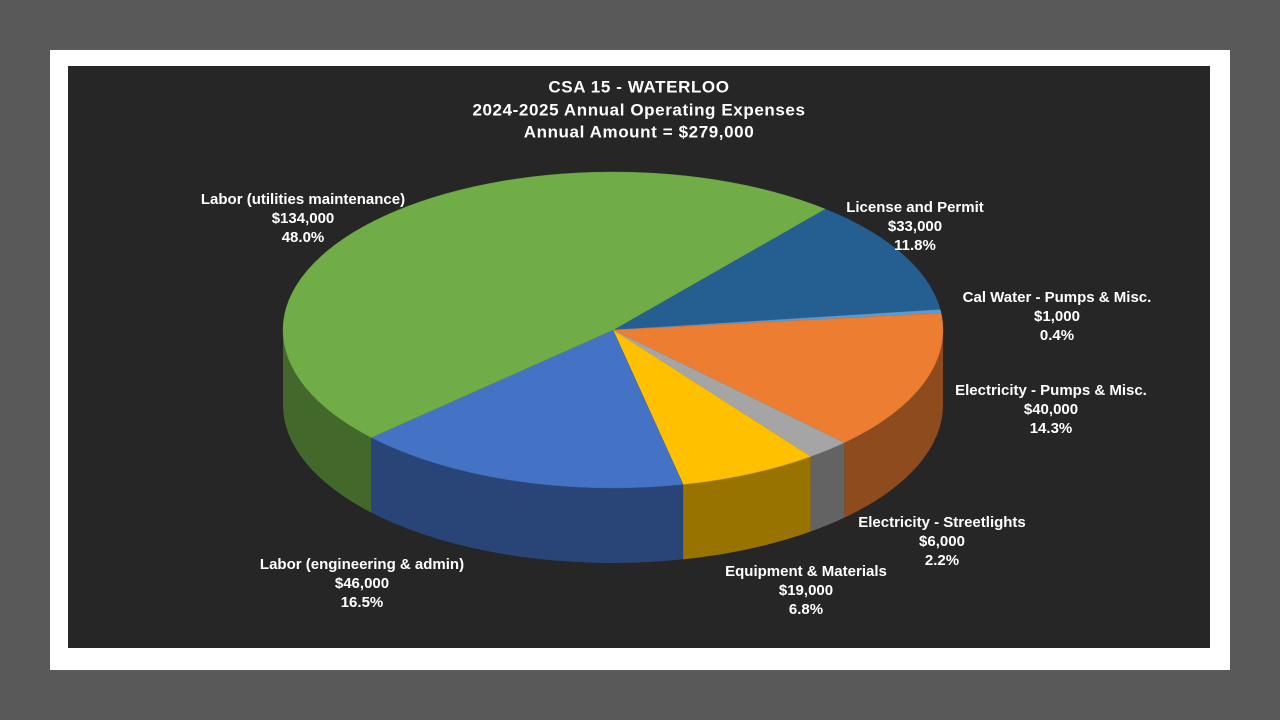 The width and height of the screenshot is (1280, 720). Describe the element at coordinates (806, 571) in the screenshot. I see `slice-label: Equipment & Materials` at that location.